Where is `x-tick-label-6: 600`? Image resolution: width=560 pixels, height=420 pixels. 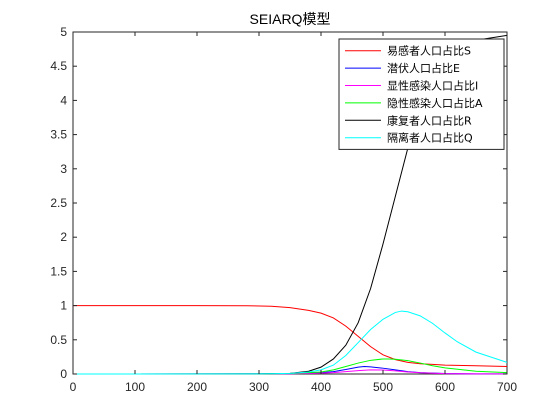
x-tick-label-6: 600 is located at coordinates (445, 387).